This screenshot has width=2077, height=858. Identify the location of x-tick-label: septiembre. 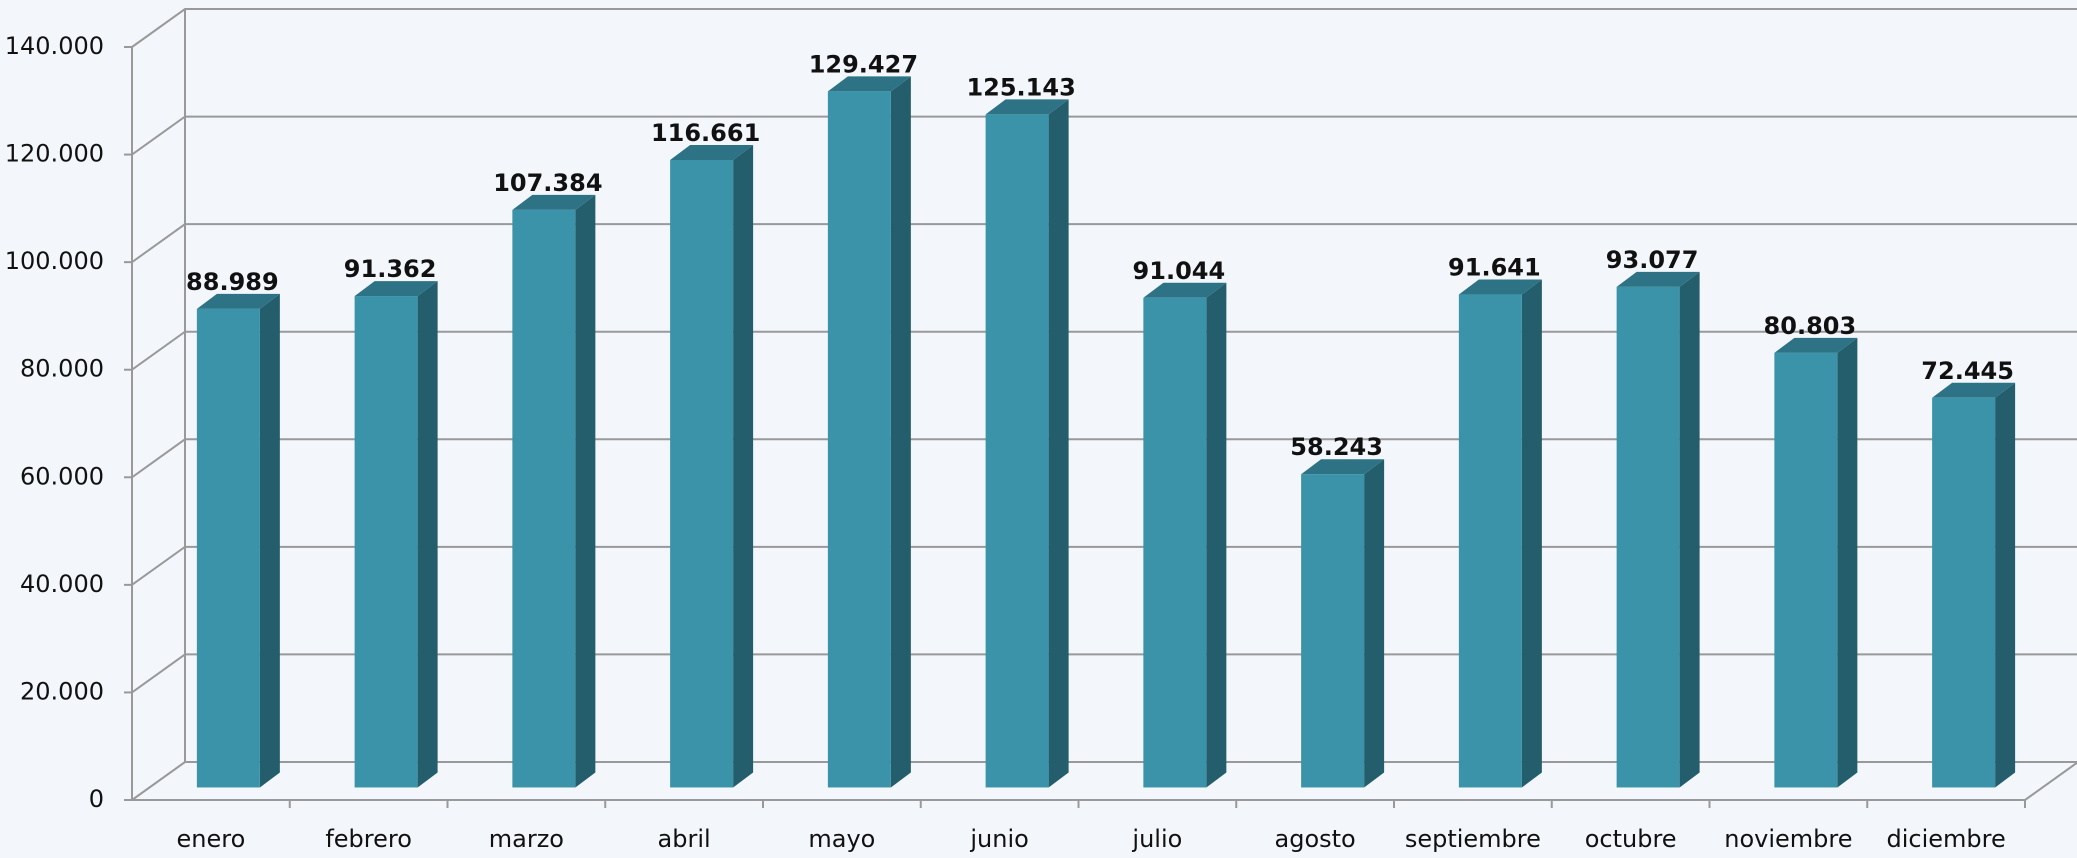
(1473, 839).